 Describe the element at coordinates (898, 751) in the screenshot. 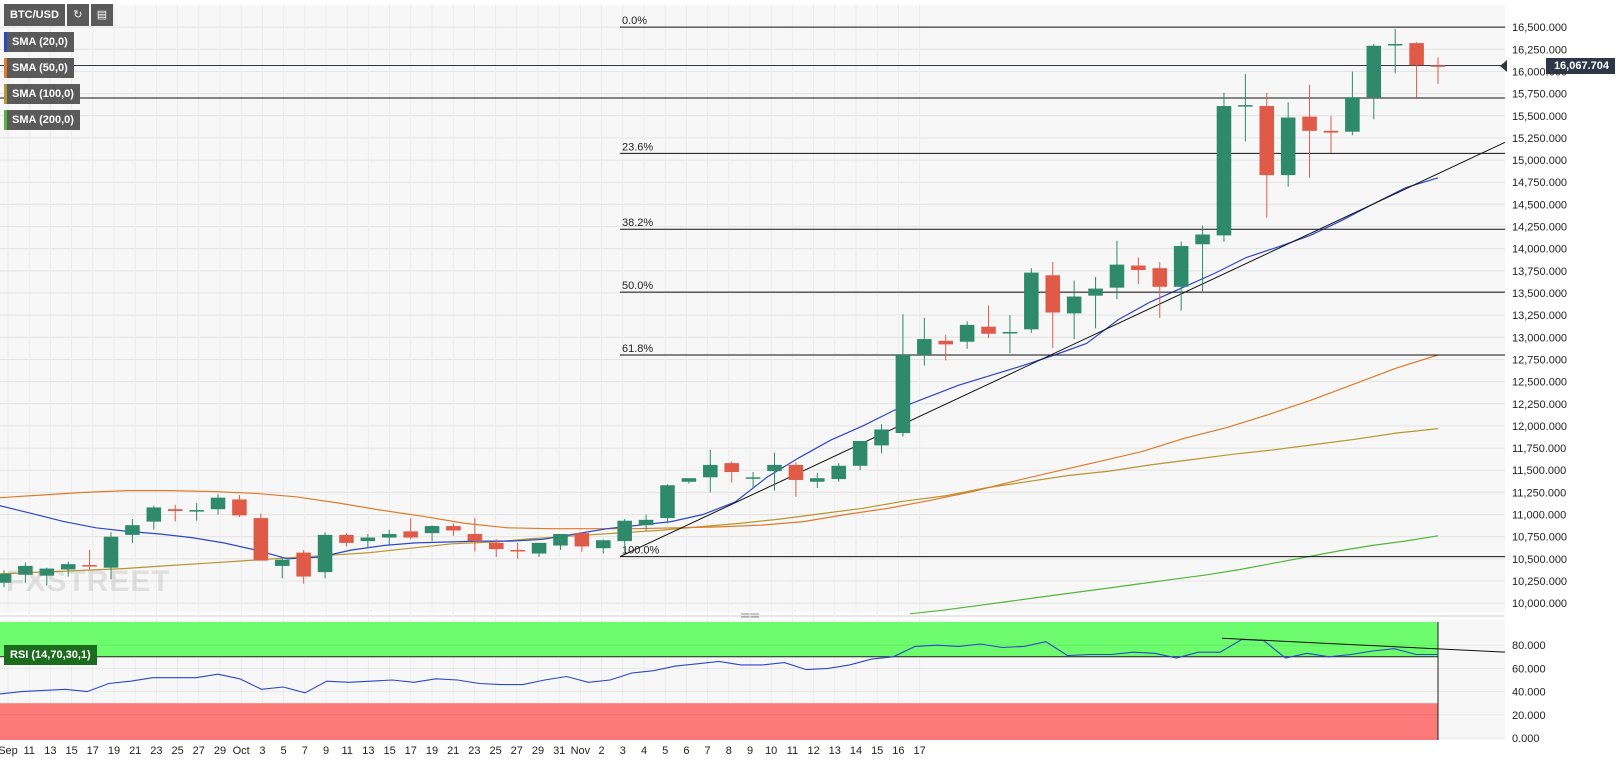

I see `time-tick-label: 16` at that location.